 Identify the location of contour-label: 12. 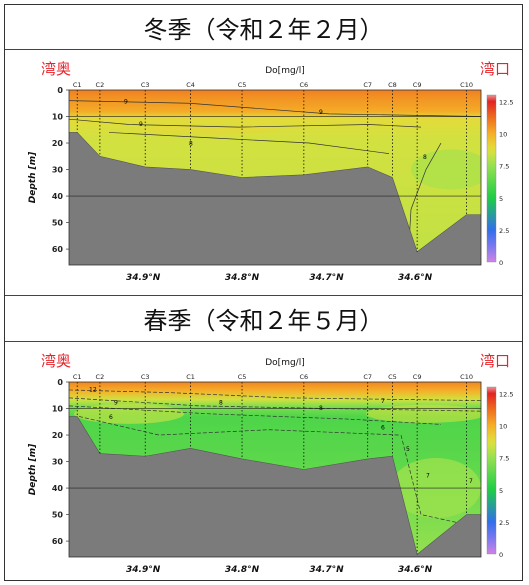
(93, 389).